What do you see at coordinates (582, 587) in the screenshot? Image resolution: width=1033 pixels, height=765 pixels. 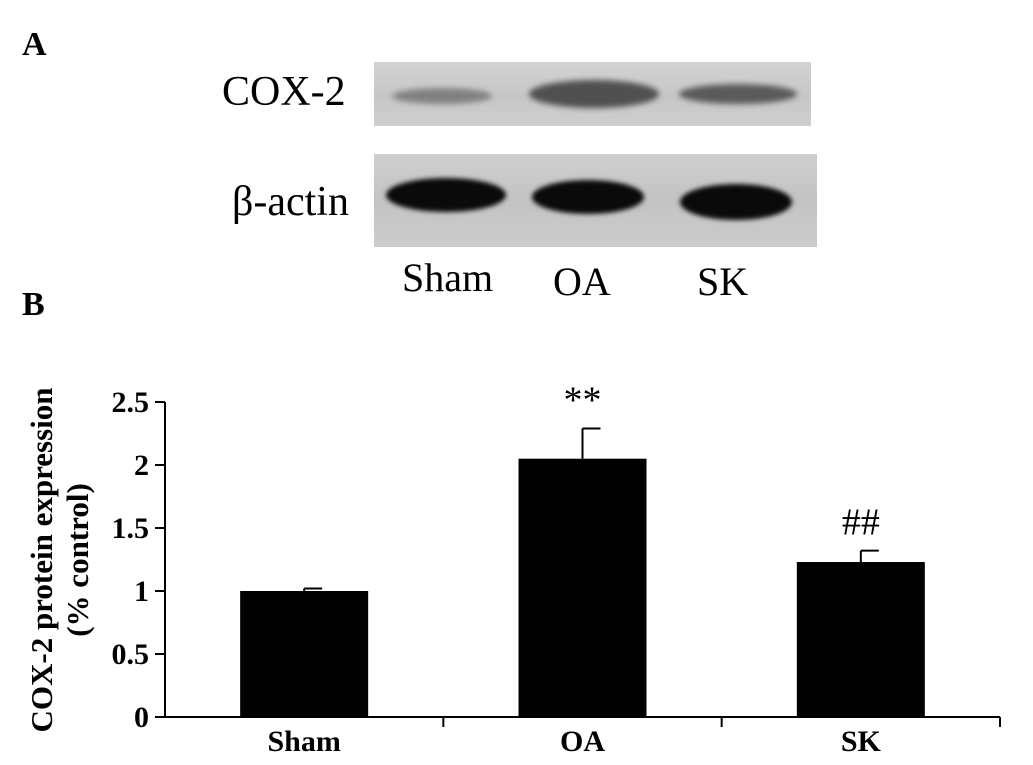 I see `bar-oa` at bounding box center [582, 587].